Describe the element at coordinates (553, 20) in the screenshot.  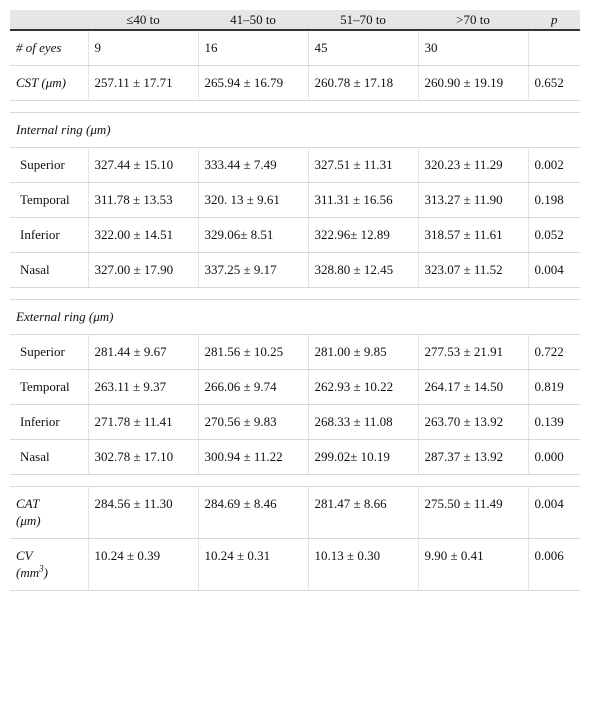
I see `column-header: p` at that location.